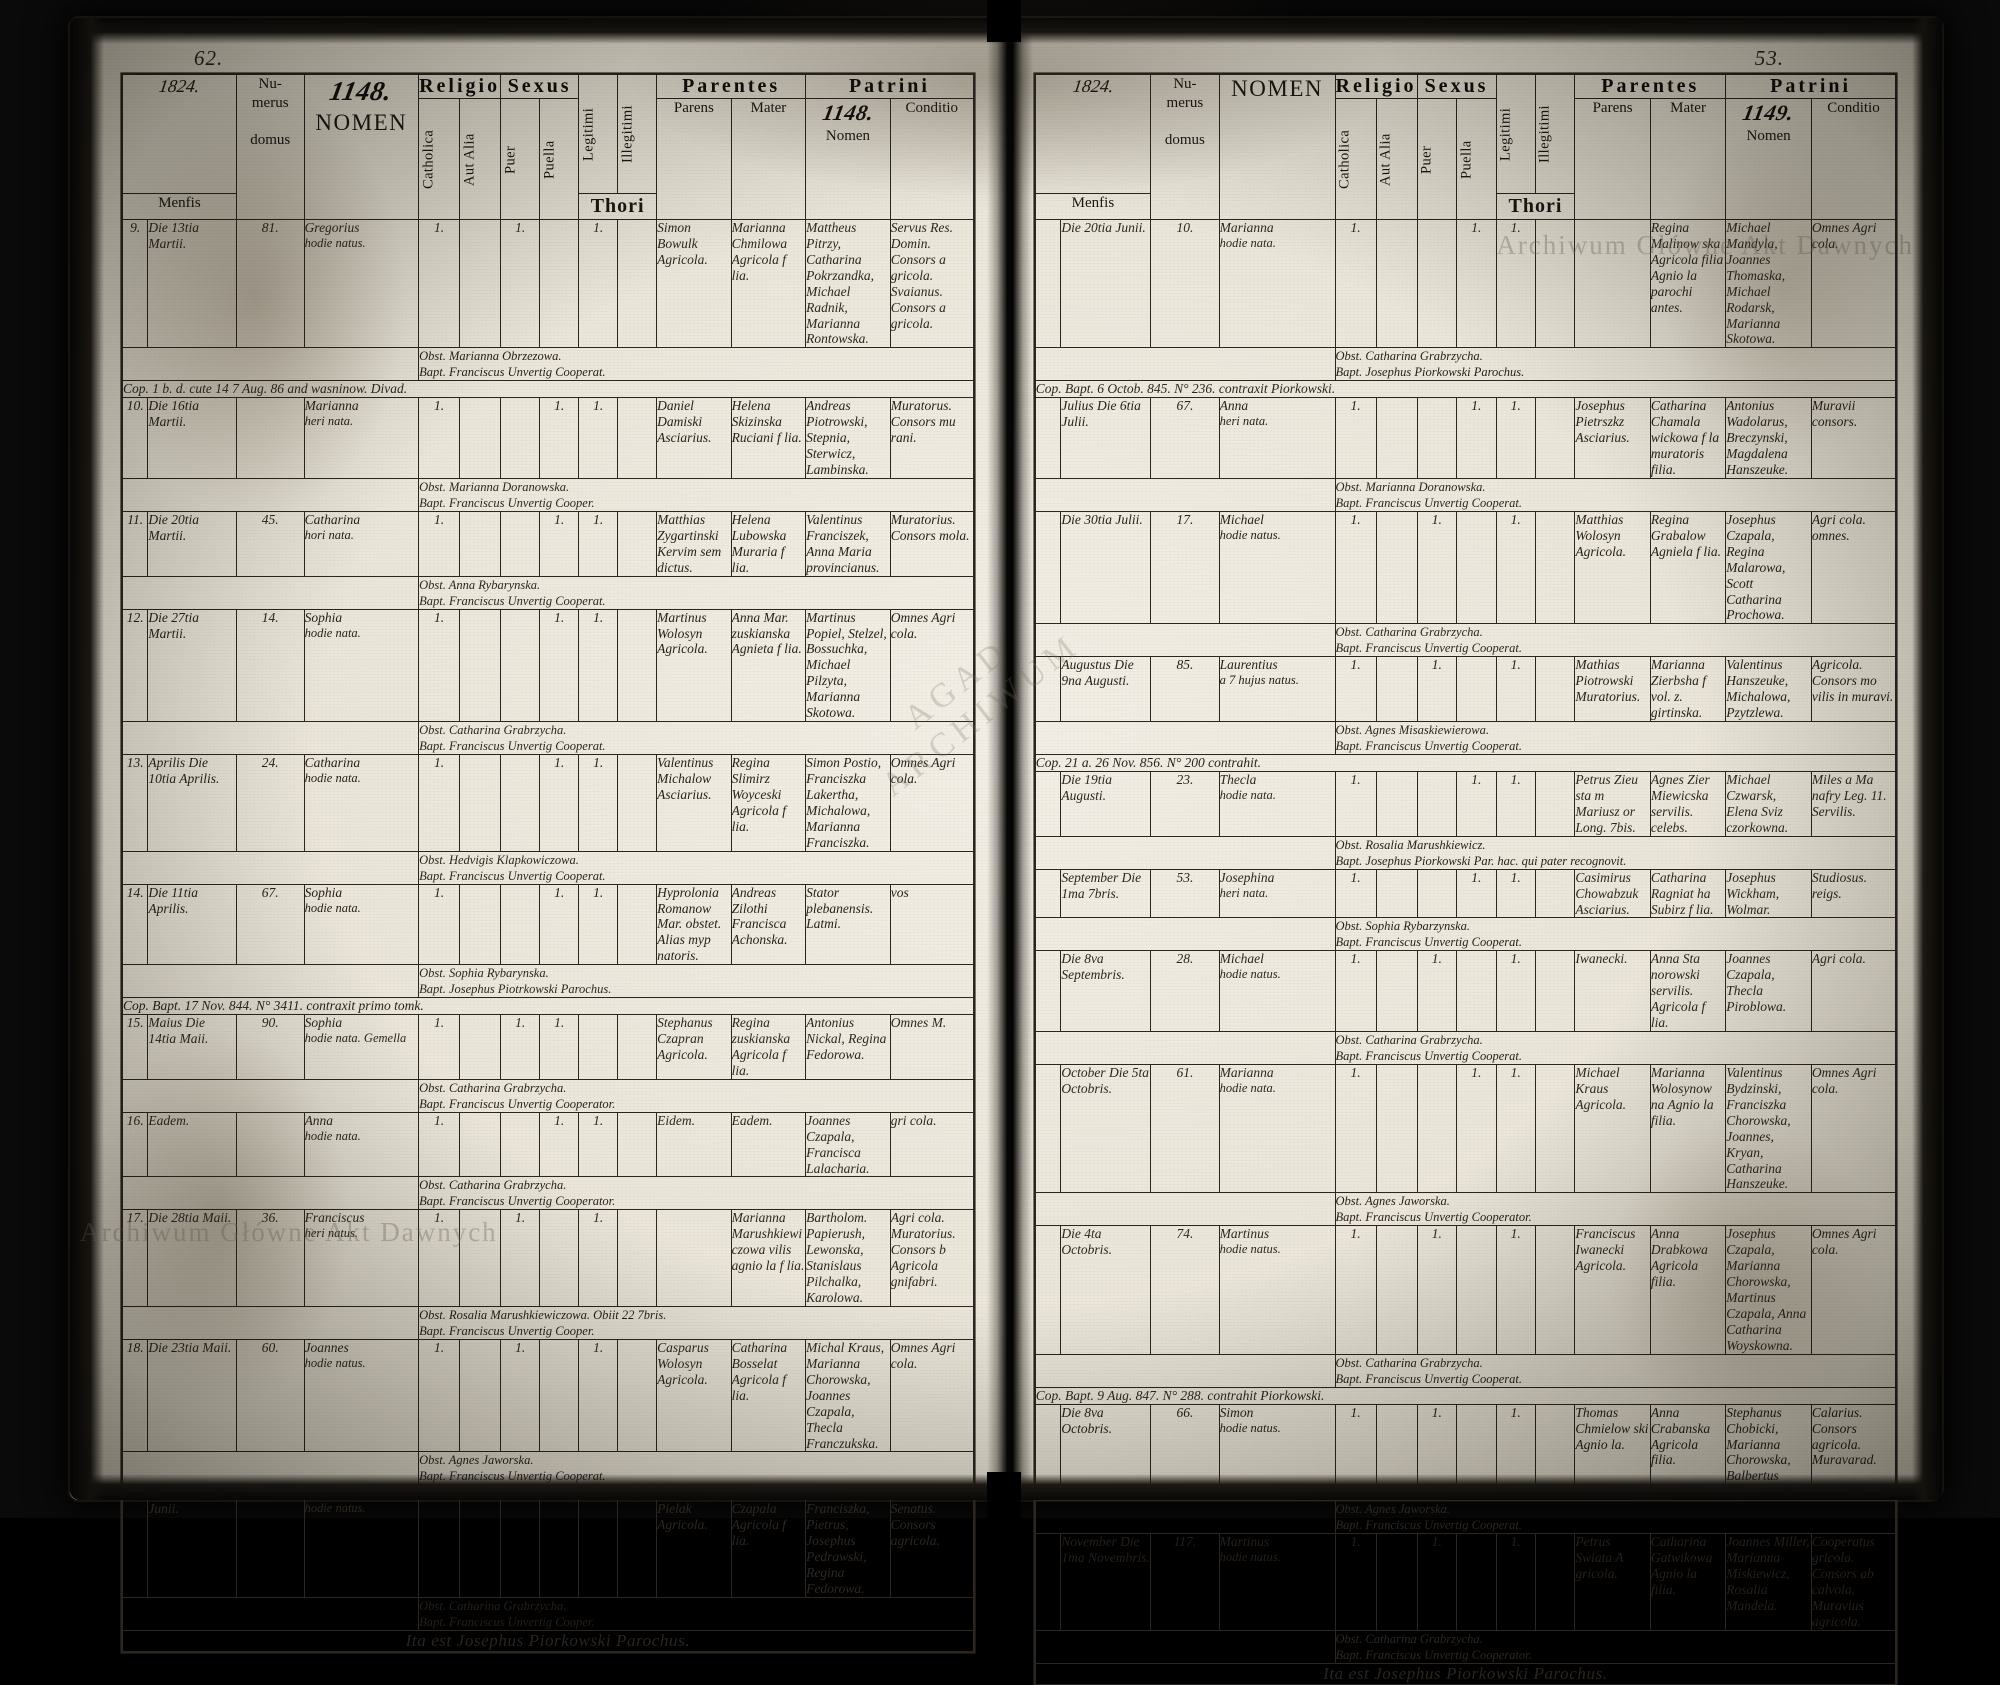  What do you see at coordinates (694, 283) in the screenshot?
I see `parens-cell: Simon Bowulk Agricola.` at bounding box center [694, 283].